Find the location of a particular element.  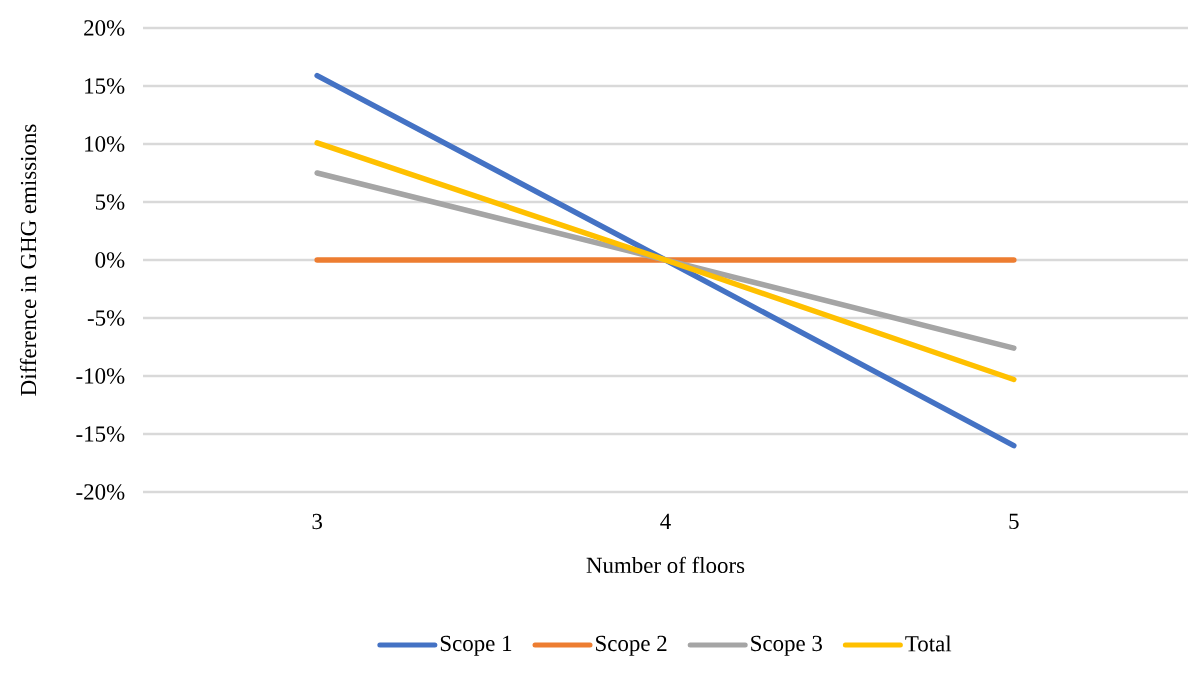

legend-label: Scope 1 is located at coordinates (476, 645).